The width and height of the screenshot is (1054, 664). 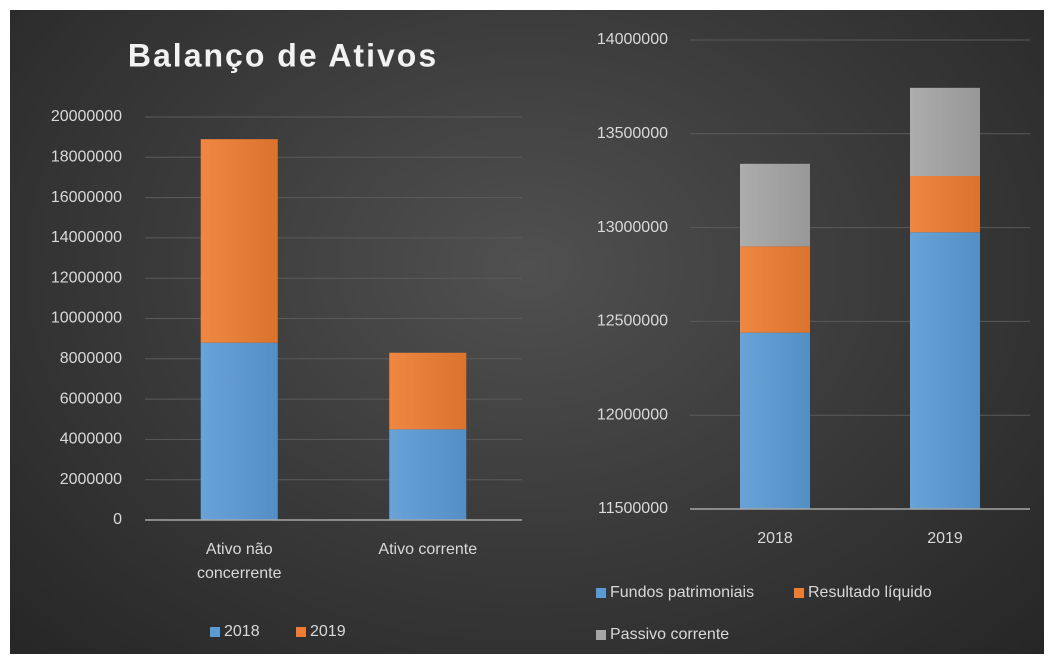 I want to click on y-tick-label: 11500000, so click(x=633, y=508).